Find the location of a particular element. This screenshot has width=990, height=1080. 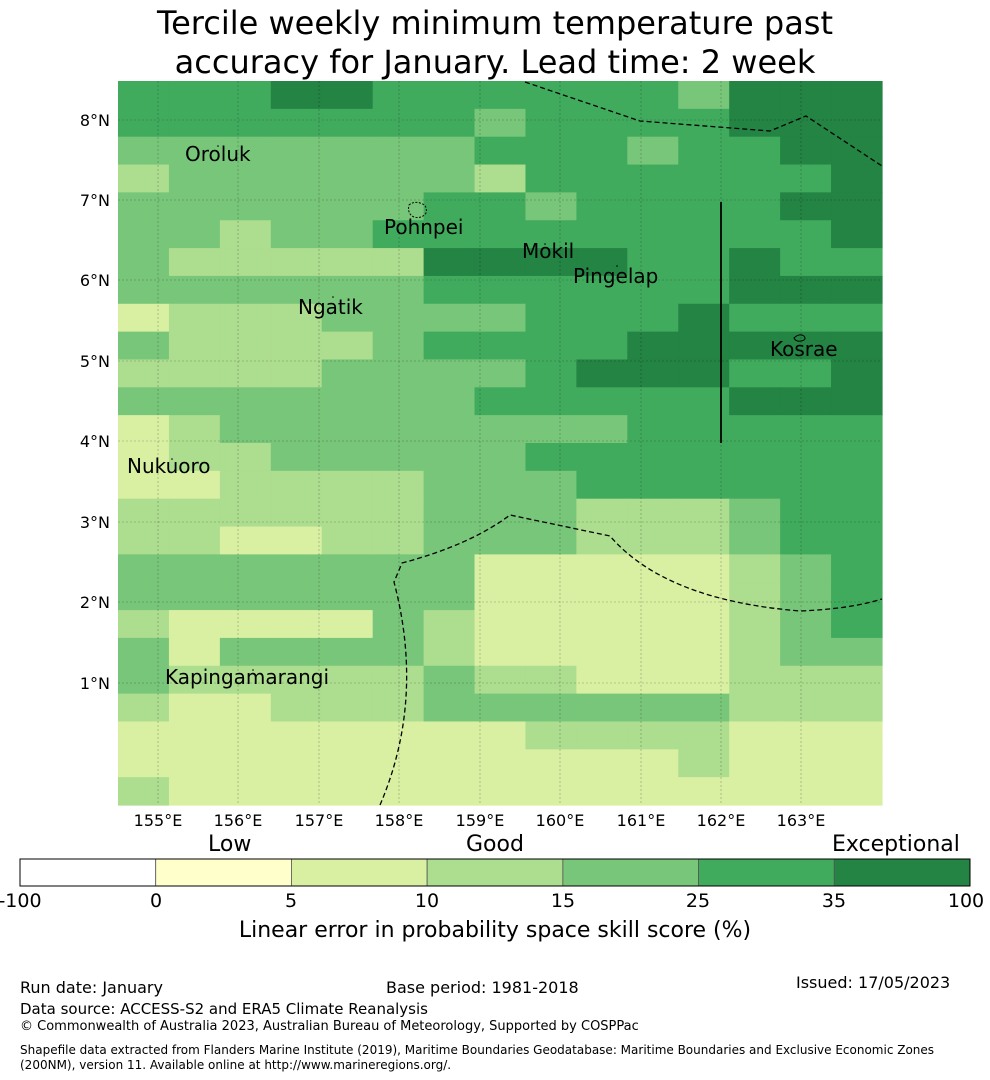

lon-label-155e: 155°E is located at coordinates (158, 820).